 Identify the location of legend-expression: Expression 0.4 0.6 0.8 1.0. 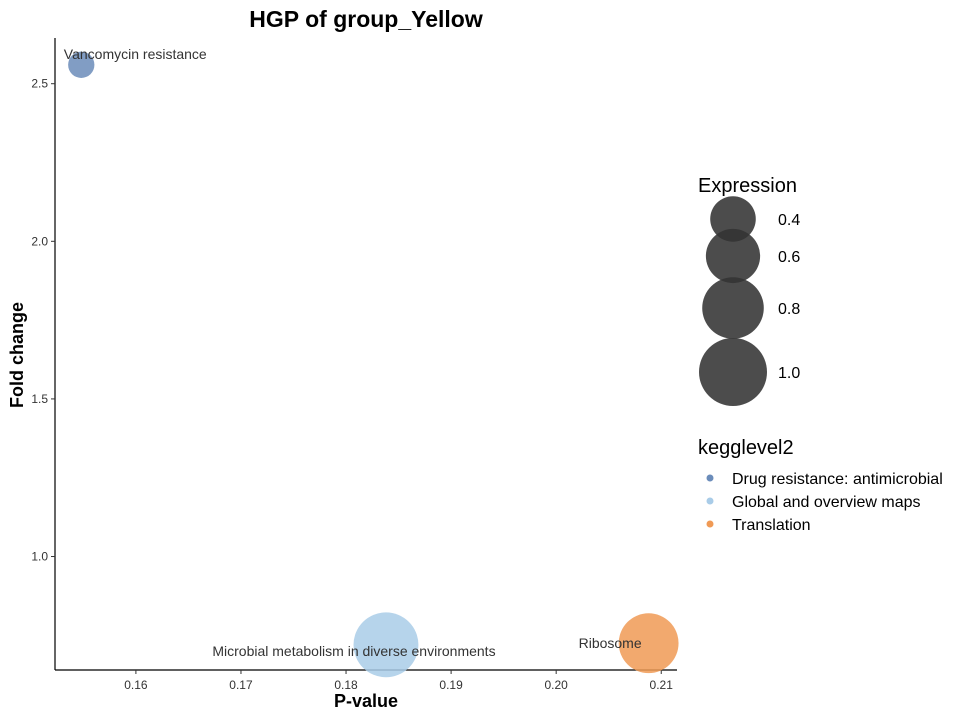
(749, 290).